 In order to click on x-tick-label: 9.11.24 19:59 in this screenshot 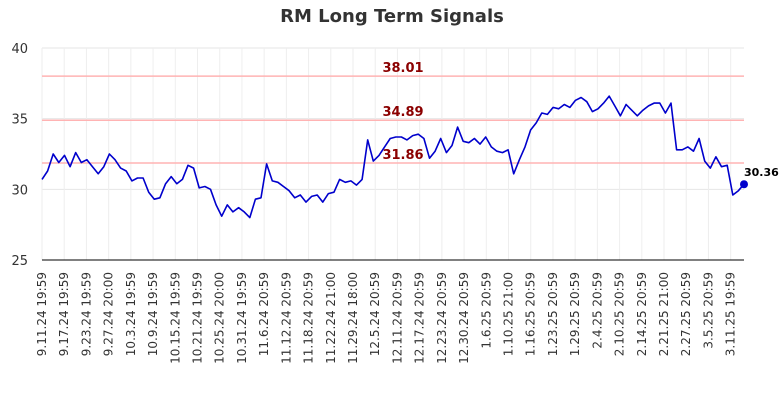, I will do `click(42, 314)`.